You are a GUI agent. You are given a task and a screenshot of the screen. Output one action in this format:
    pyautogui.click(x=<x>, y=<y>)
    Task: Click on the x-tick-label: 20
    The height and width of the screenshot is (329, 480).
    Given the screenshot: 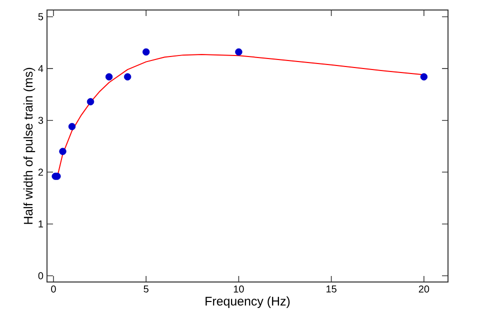 What is the action you would take?
    pyautogui.click(x=424, y=289)
    